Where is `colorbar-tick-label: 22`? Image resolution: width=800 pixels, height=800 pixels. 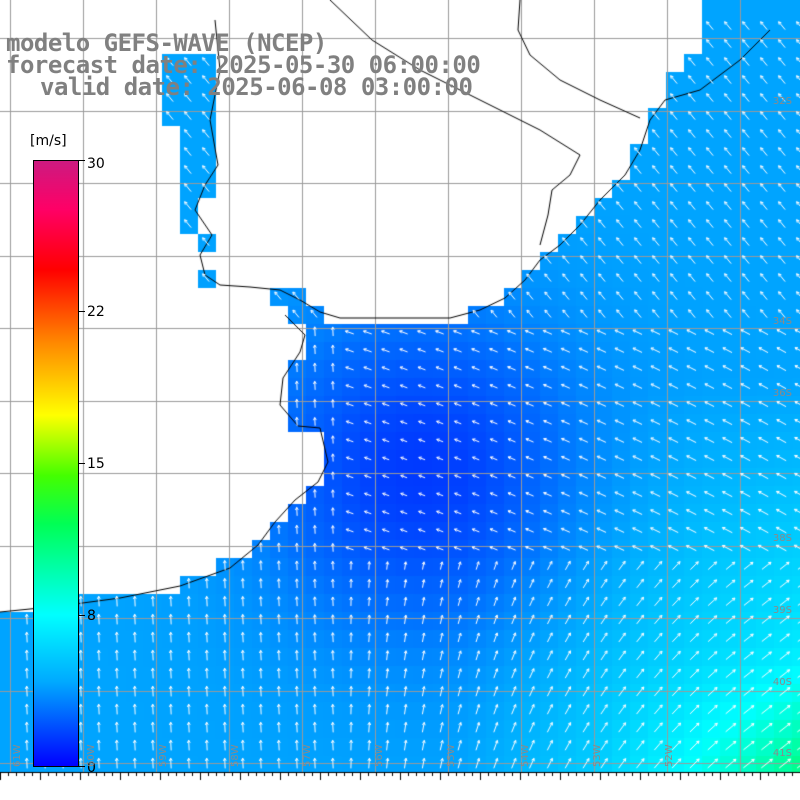 colorbar-tick-label: 22 is located at coordinates (96, 312).